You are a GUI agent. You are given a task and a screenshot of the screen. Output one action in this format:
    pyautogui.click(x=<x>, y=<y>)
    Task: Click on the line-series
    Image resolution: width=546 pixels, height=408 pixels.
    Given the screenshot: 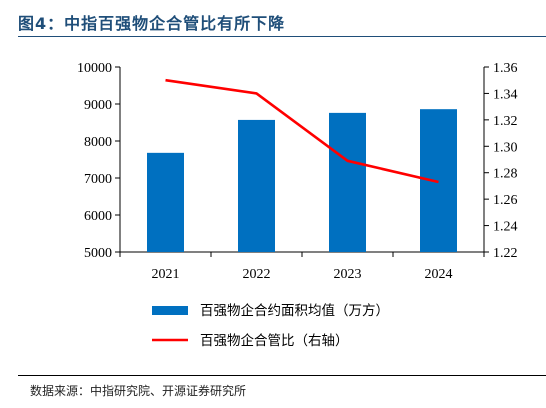 What is the action you would take?
    pyautogui.click(x=302, y=131)
    